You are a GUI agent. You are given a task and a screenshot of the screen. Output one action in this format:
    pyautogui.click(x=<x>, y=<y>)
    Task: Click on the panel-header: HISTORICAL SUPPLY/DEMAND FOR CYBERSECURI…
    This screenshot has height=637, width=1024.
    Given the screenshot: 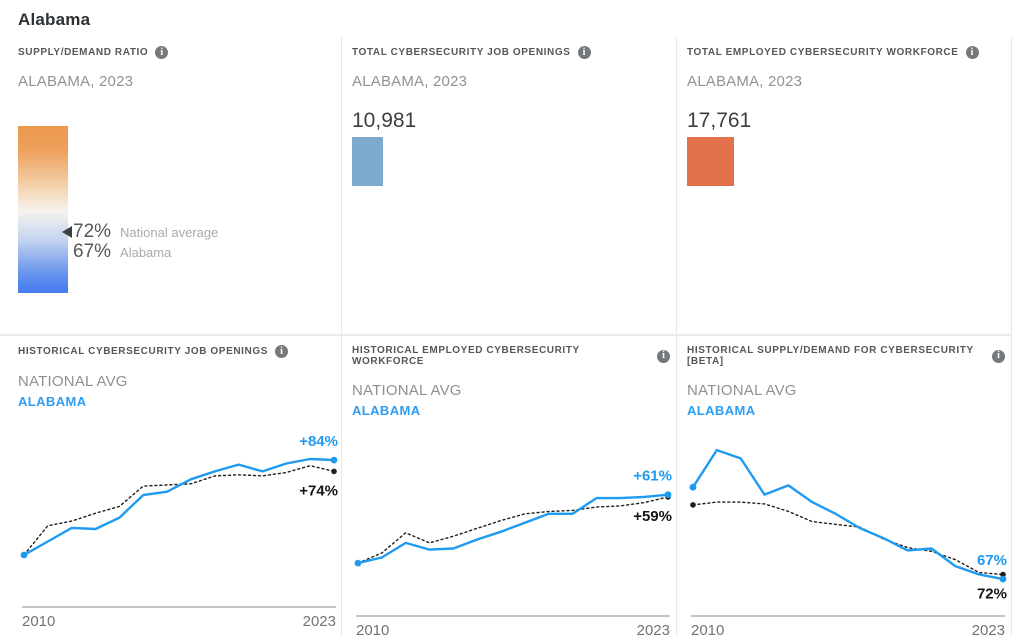 What is the action you would take?
    pyautogui.click(x=846, y=356)
    